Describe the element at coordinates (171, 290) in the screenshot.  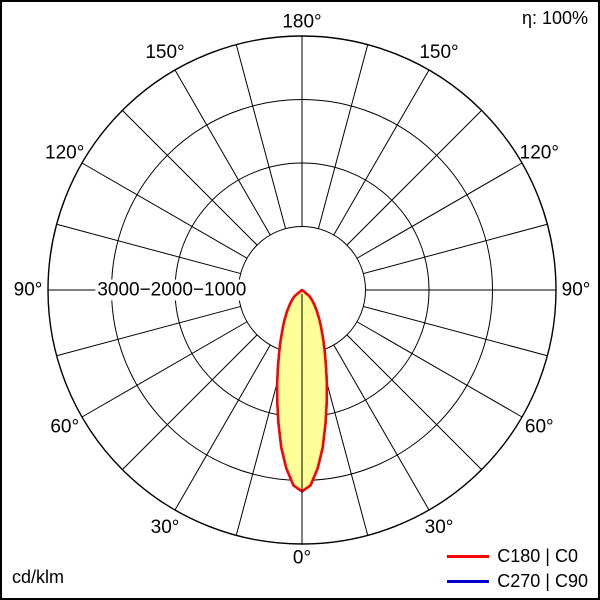
I see `radial-axis-labels: 3000−2000−1000` at that location.